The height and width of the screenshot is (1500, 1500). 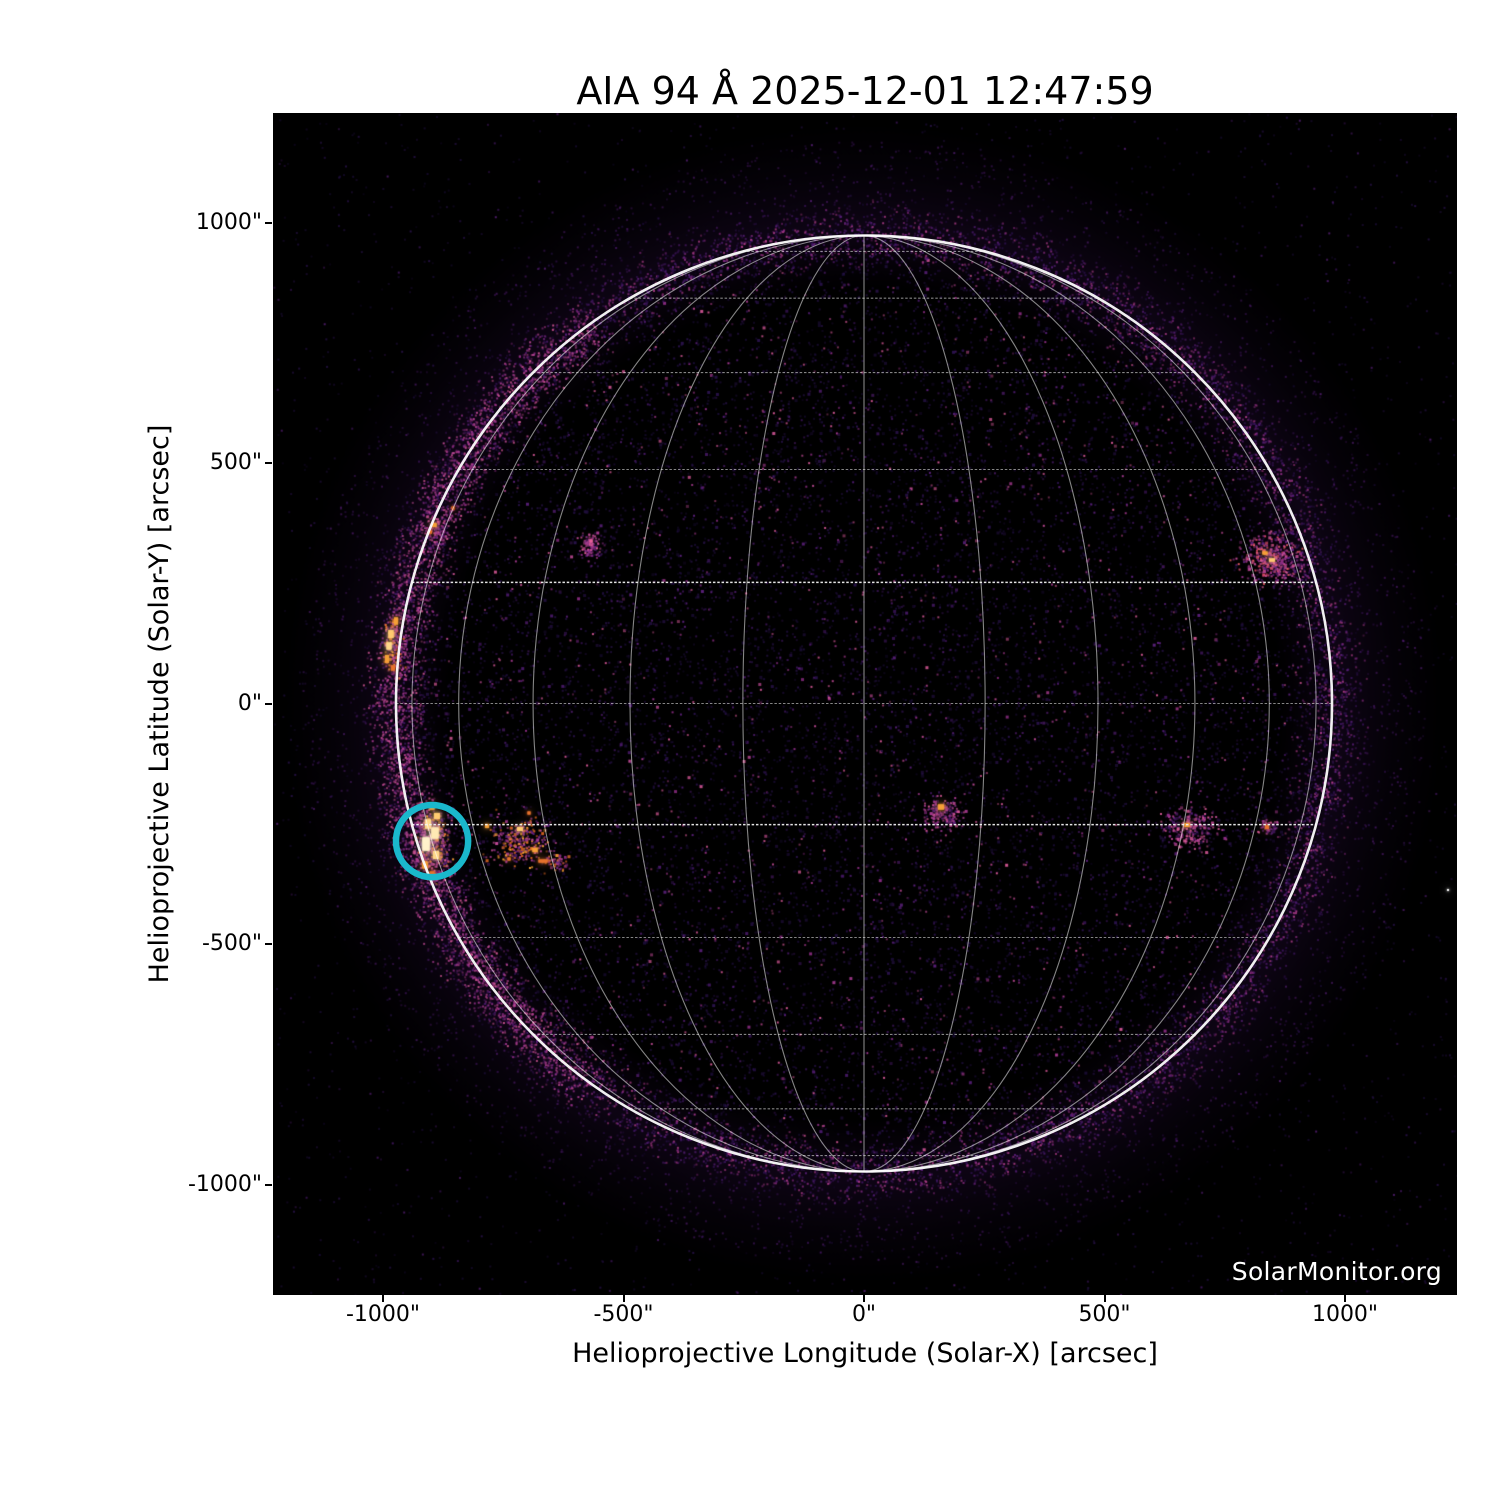 What do you see at coordinates (383, 1314) in the screenshot?
I see `x-tick-label: -1000"` at bounding box center [383, 1314].